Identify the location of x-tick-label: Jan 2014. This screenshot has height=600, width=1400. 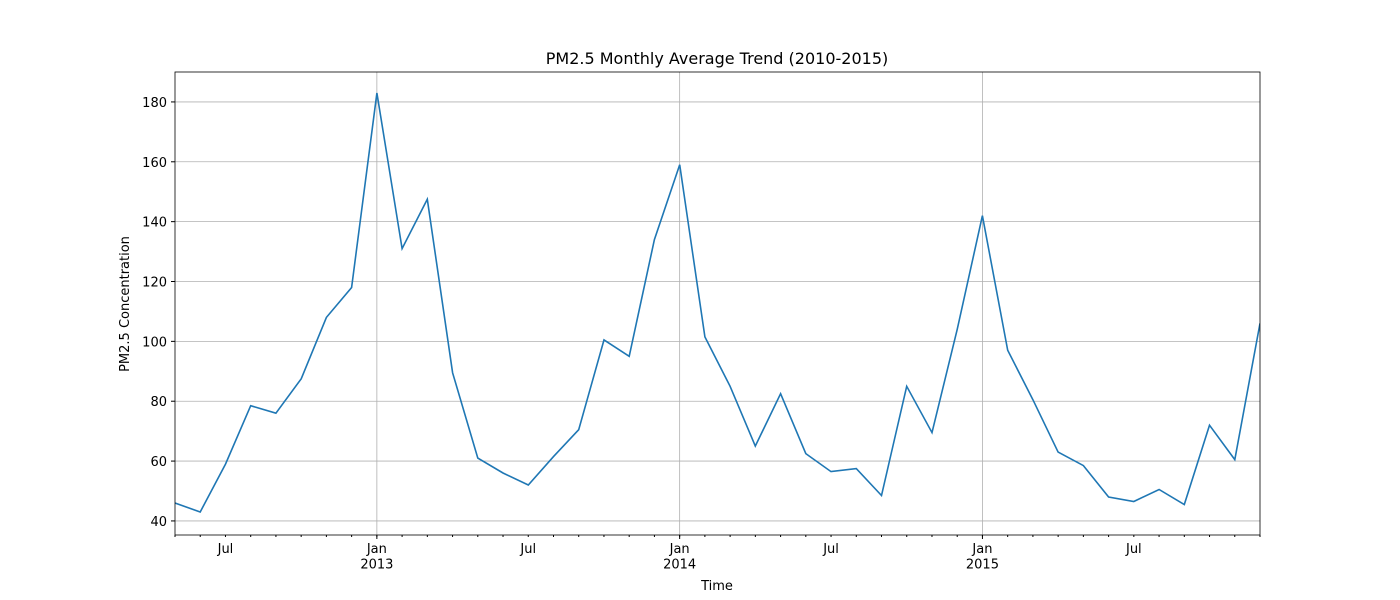
(679, 557).